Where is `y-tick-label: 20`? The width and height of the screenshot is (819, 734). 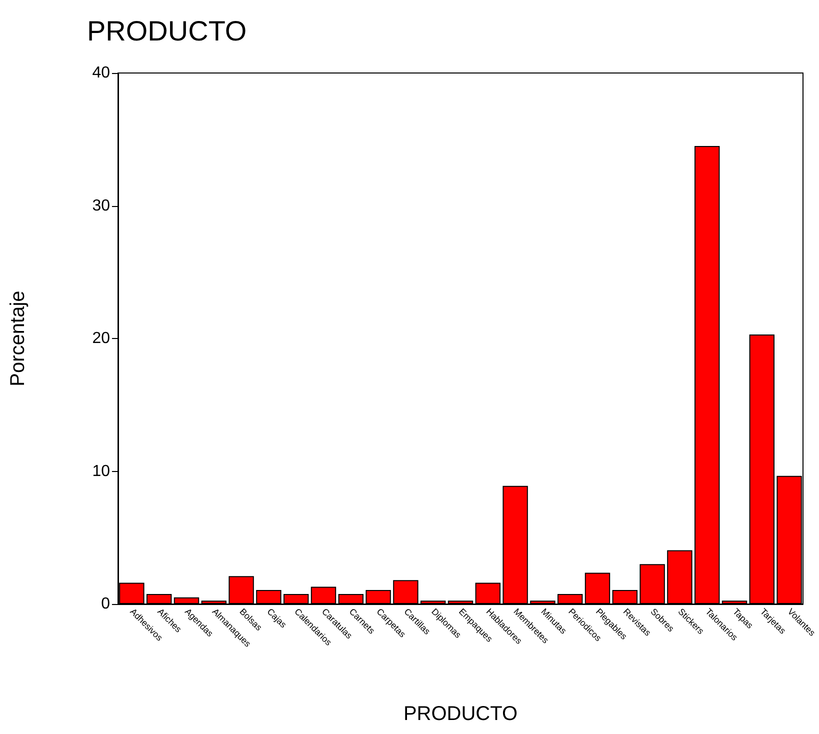 y-tick-label: 20 is located at coordinates (101, 338).